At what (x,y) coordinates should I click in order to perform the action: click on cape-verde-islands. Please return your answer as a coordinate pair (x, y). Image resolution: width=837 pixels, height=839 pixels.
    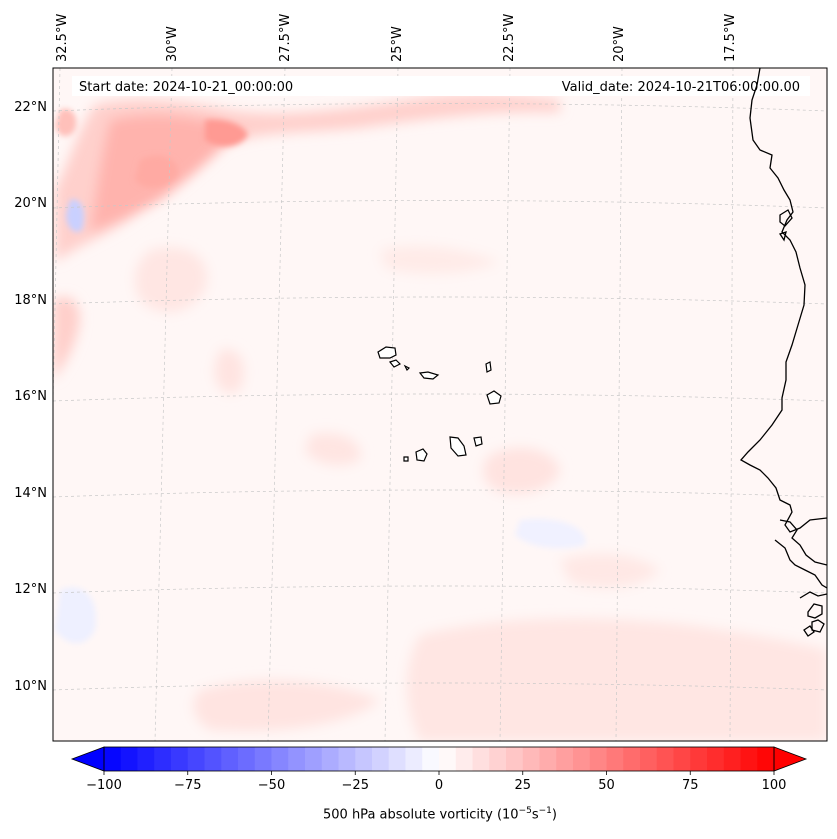
    Looking at the image, I should click on (439, 404).